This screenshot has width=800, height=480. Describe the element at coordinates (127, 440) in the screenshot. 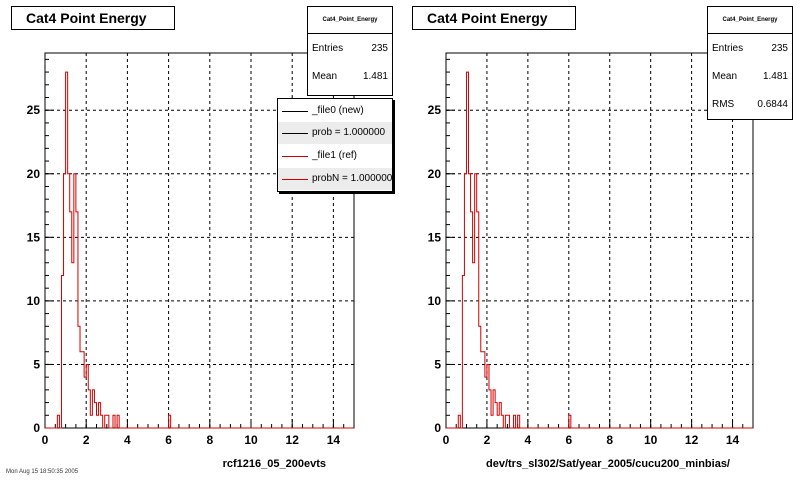

I see `left-x-tick-label: 4` at that location.